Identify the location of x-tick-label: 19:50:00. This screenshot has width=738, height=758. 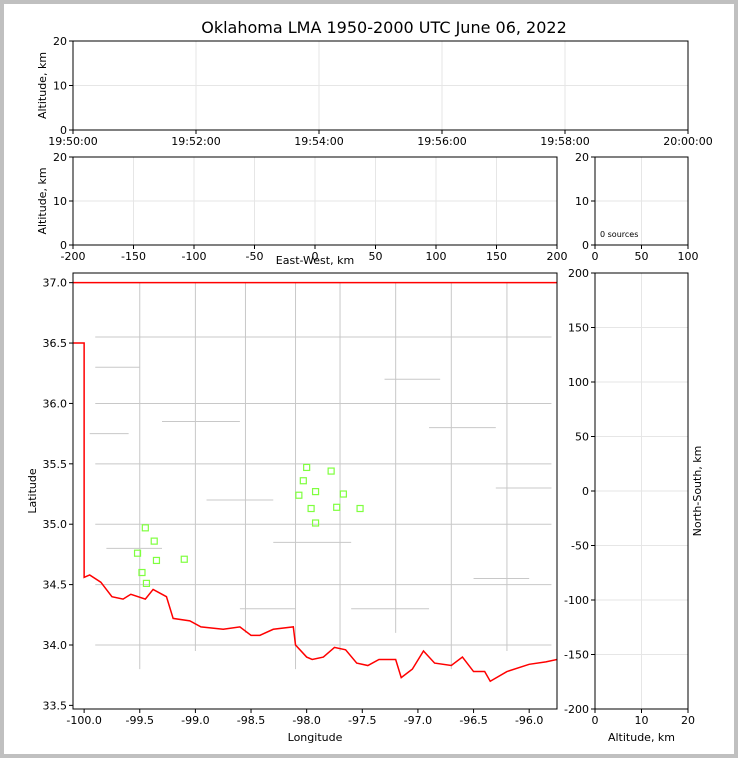
(72, 141).